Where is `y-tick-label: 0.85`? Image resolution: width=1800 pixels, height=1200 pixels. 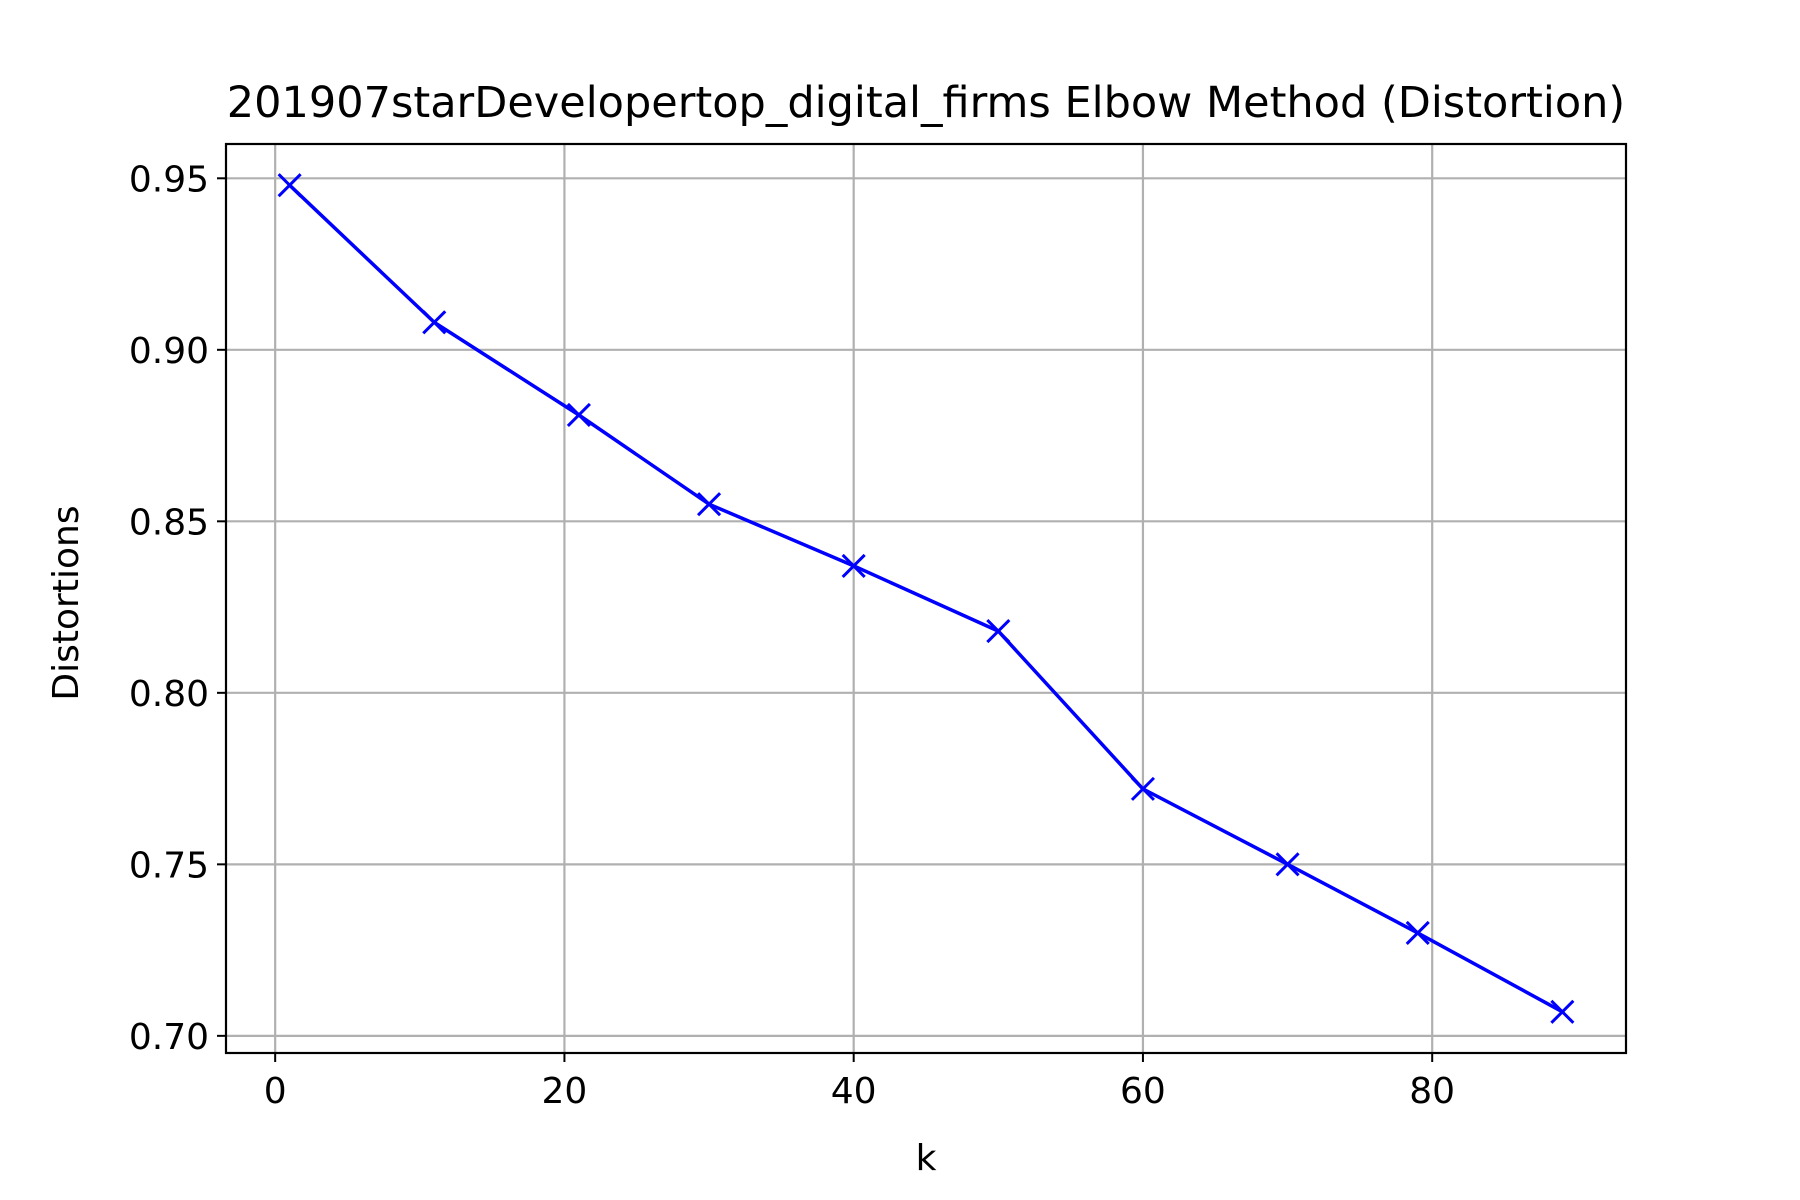 y-tick-label: 0.85 is located at coordinates (169, 522).